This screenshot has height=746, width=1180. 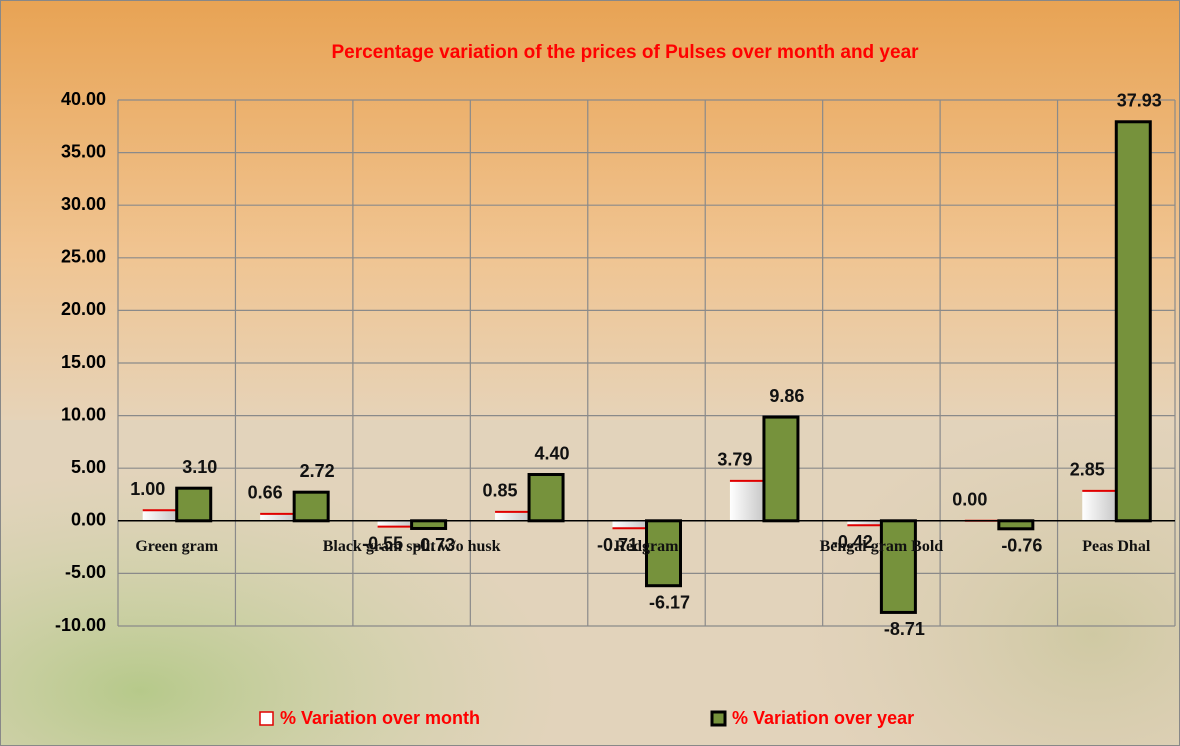 I want to click on x-tick-label-box: Redgram, so click(x=646, y=546).